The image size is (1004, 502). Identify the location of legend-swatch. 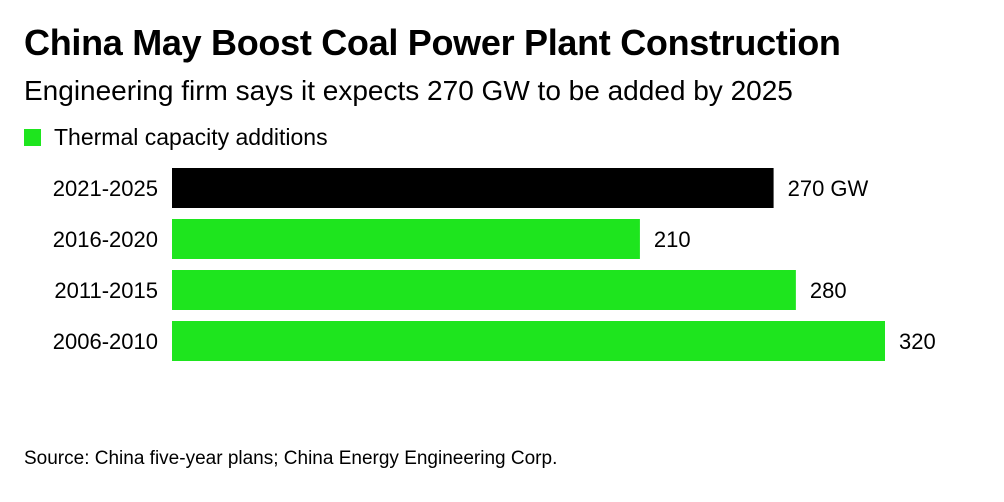
(32, 137).